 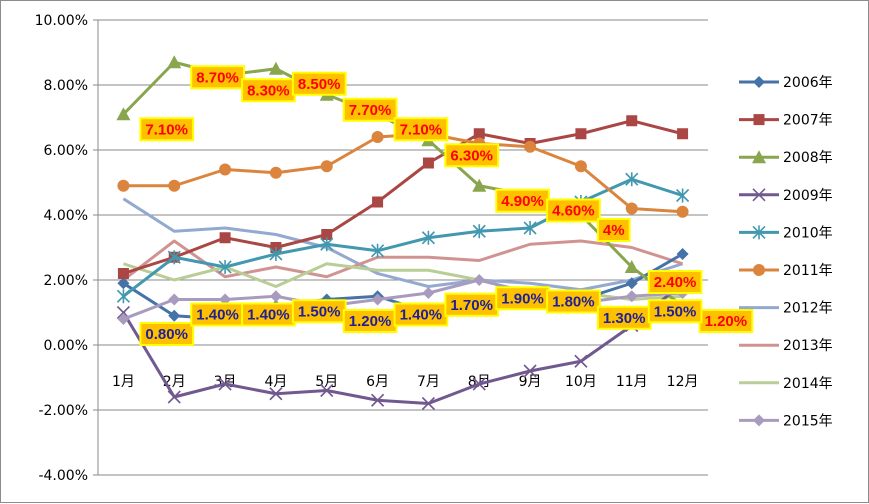 I want to click on x-tick-label: 7月, so click(x=428, y=382).